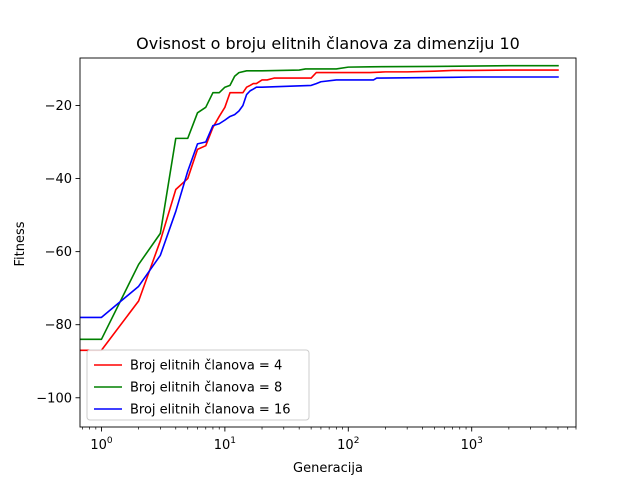 The image size is (640, 484). What do you see at coordinates (210, 410) in the screenshot?
I see `legend-label-3: Broj elitnih članova = 16` at bounding box center [210, 410].